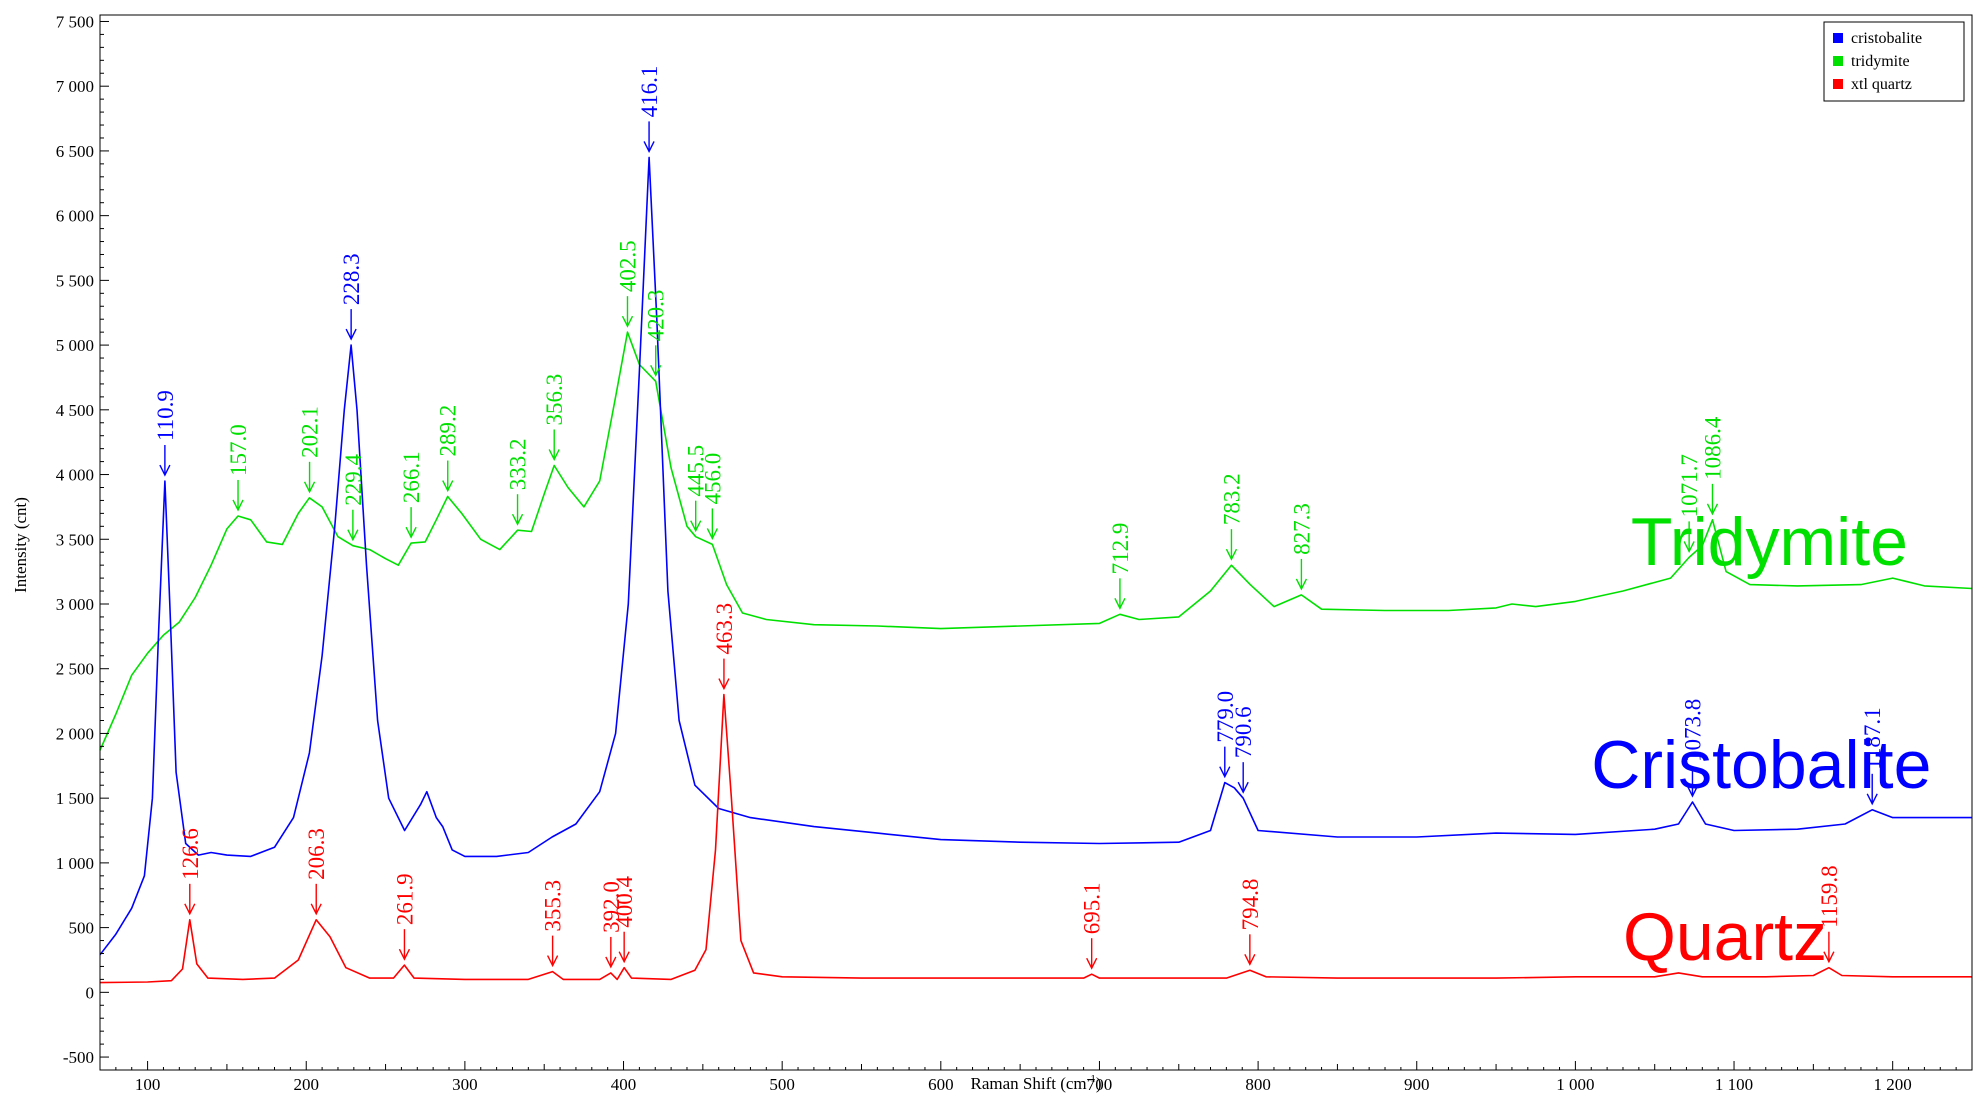  Describe the element at coordinates (75, 345) in the screenshot. I see `y-tick-label: 5 000` at that location.